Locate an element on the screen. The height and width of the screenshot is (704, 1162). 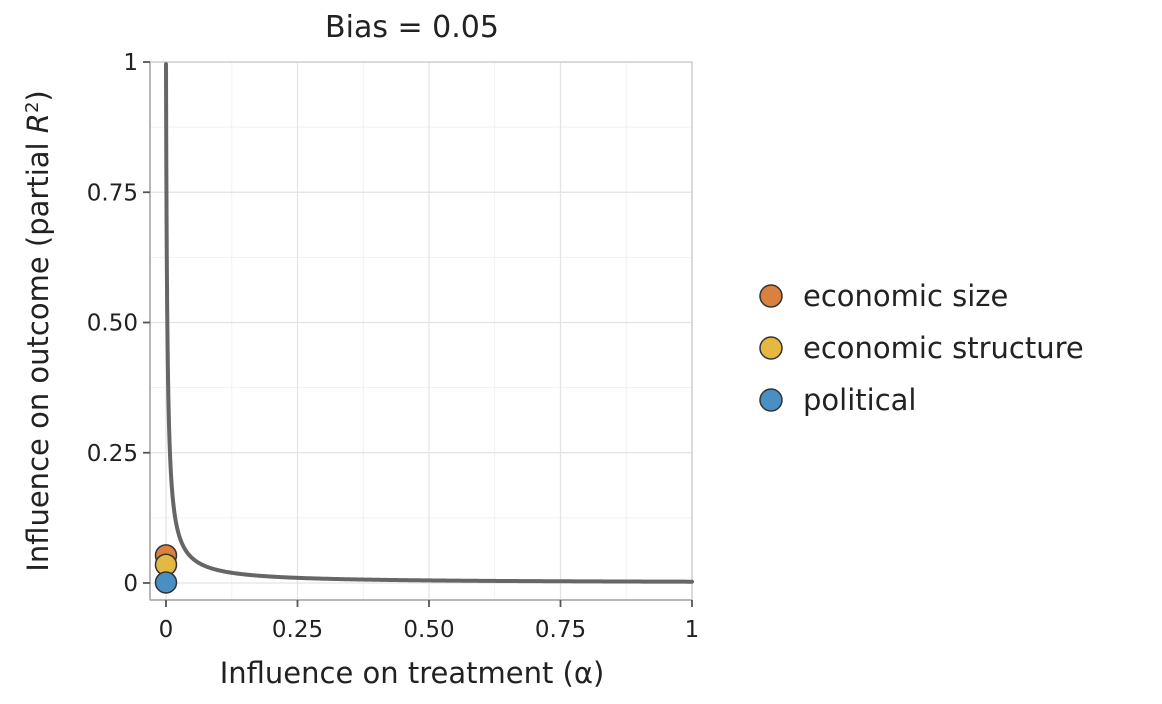
y-axis-label-main: Influence on outcome (partial is located at coordinates (38, 352).